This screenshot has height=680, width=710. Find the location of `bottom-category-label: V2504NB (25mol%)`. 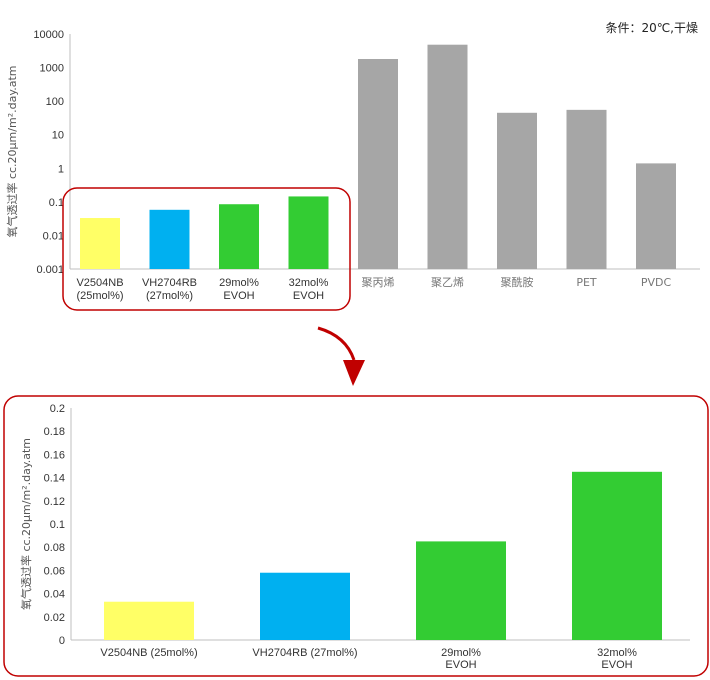

bottom-category-label: V2504NB (25mol%) is located at coordinates (148, 653).